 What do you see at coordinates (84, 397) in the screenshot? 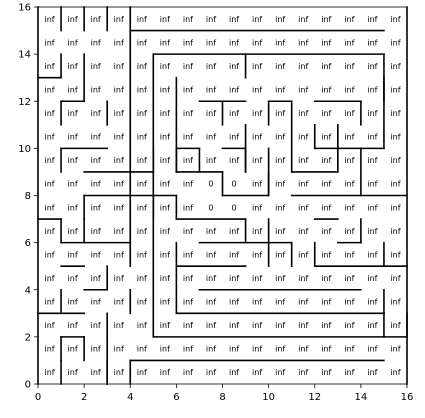
I see `x-tick-label: 2` at bounding box center [84, 397].